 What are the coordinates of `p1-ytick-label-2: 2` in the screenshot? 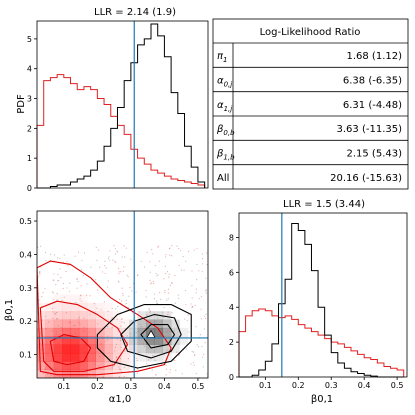 It's located at (29, 128).